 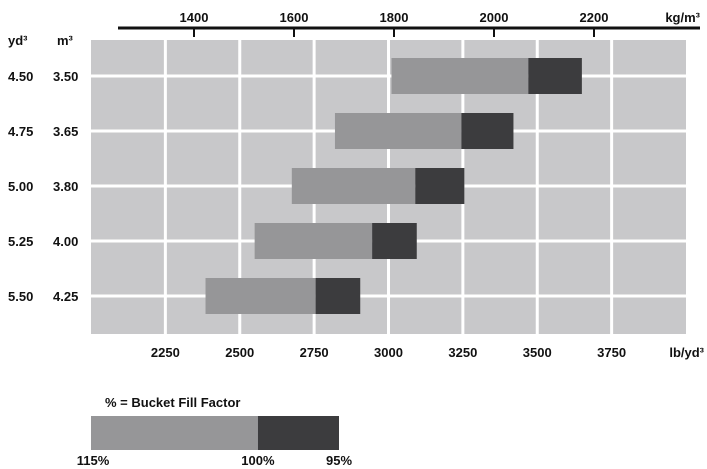 What do you see at coordinates (298, 433) in the screenshot?
I see `legend-bar-dark` at bounding box center [298, 433].